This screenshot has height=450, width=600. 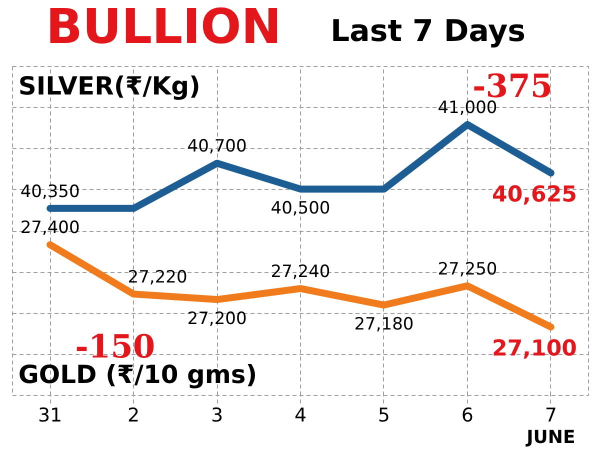 I want to click on x-tick-label: 3, so click(x=217, y=415).